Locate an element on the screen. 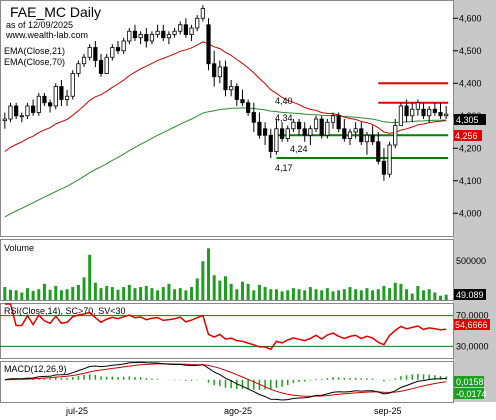  price-tick-label: 4,100 is located at coordinates (470, 181).